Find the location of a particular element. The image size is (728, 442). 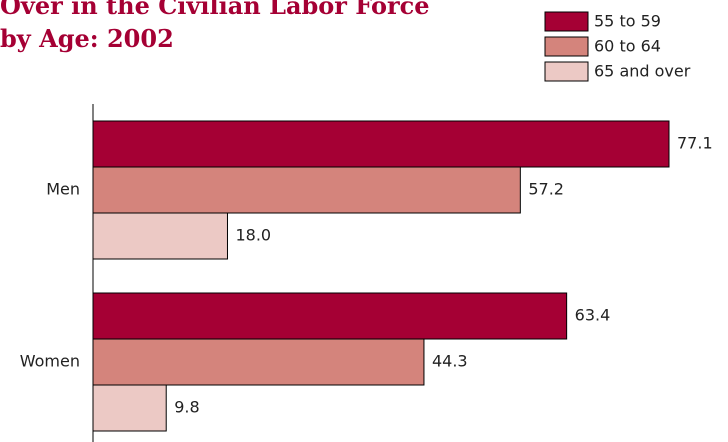

chart-title: by Age: 2002 is located at coordinates (87, 38).